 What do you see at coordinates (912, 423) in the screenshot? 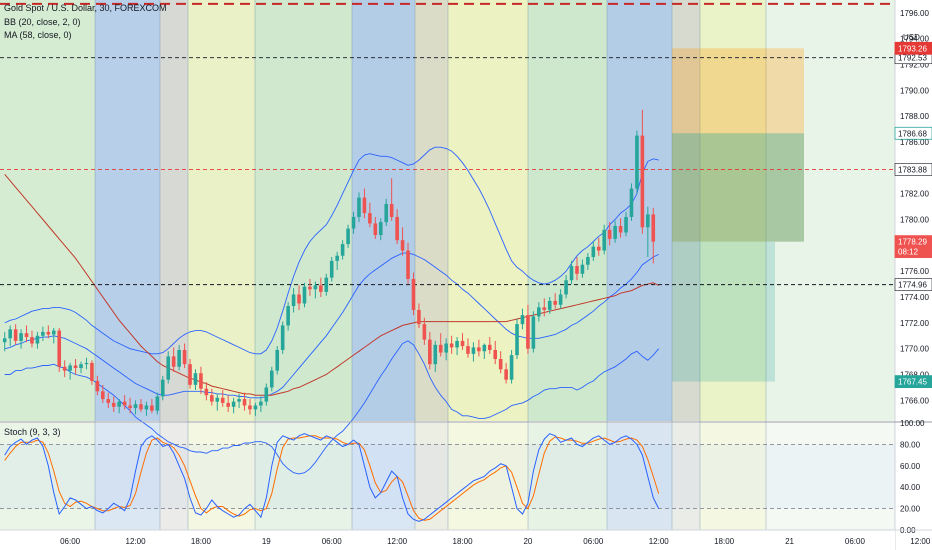
I see `stoch-tick-label: 100.00` at bounding box center [912, 423].